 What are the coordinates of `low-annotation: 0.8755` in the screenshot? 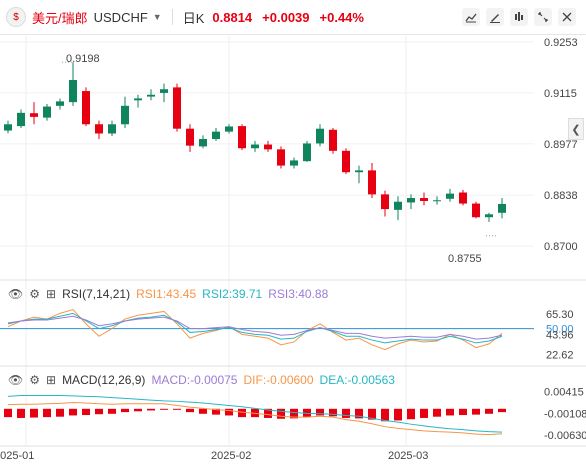 It's located at (465, 259).